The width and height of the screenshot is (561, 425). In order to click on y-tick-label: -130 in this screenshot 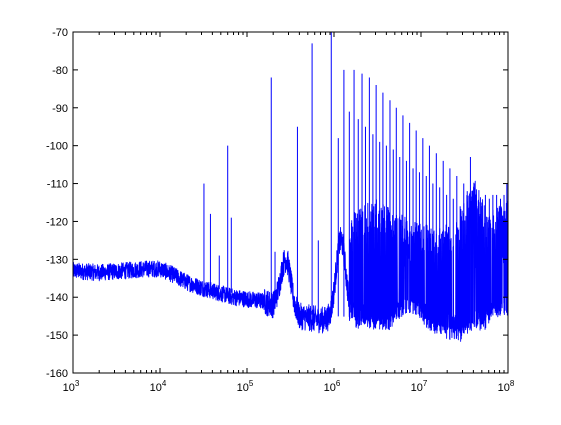, I will do `click(57, 260)`.